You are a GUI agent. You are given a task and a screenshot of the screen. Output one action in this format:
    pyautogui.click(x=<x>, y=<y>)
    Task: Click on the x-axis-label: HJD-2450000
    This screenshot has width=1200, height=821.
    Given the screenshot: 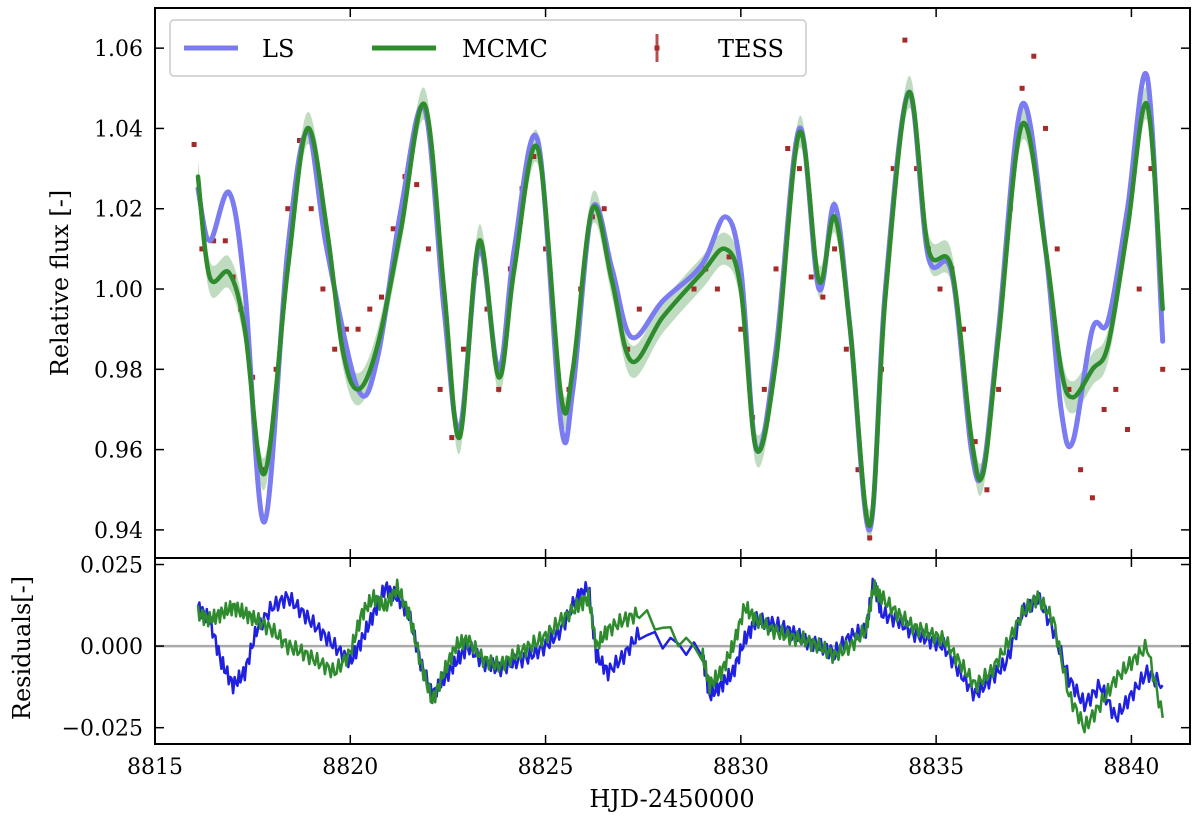 What is the action you would take?
    pyautogui.click(x=671, y=799)
    